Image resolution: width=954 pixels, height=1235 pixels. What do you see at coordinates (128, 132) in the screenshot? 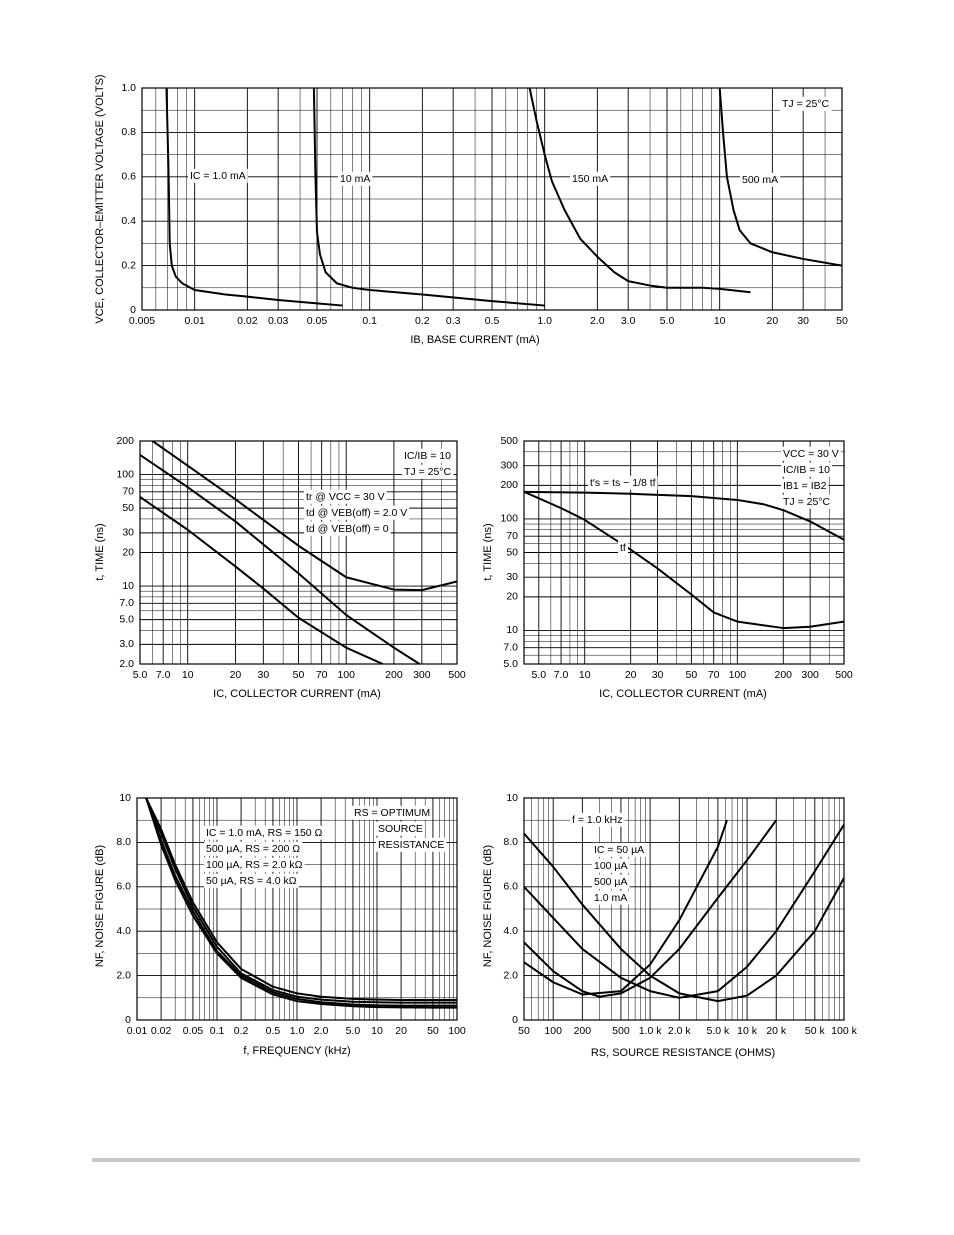
I see `y-tick-label: 0.8` at bounding box center [128, 132].